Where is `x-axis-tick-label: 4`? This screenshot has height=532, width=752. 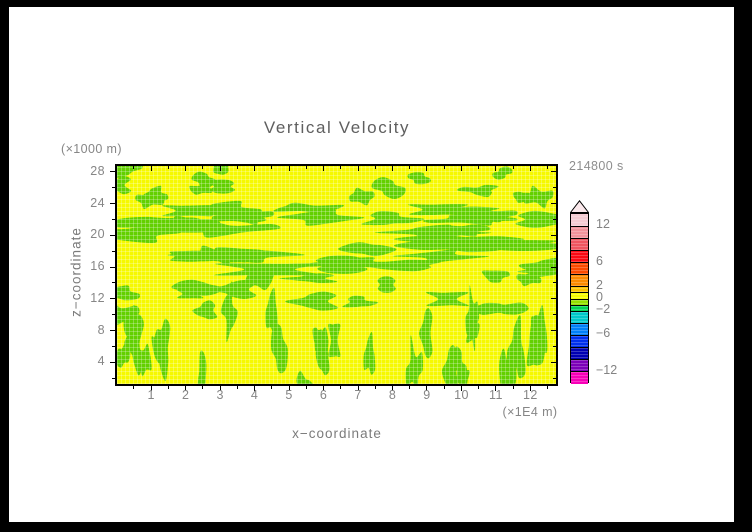 x-axis-tick-label: 4 is located at coordinates (254, 395).